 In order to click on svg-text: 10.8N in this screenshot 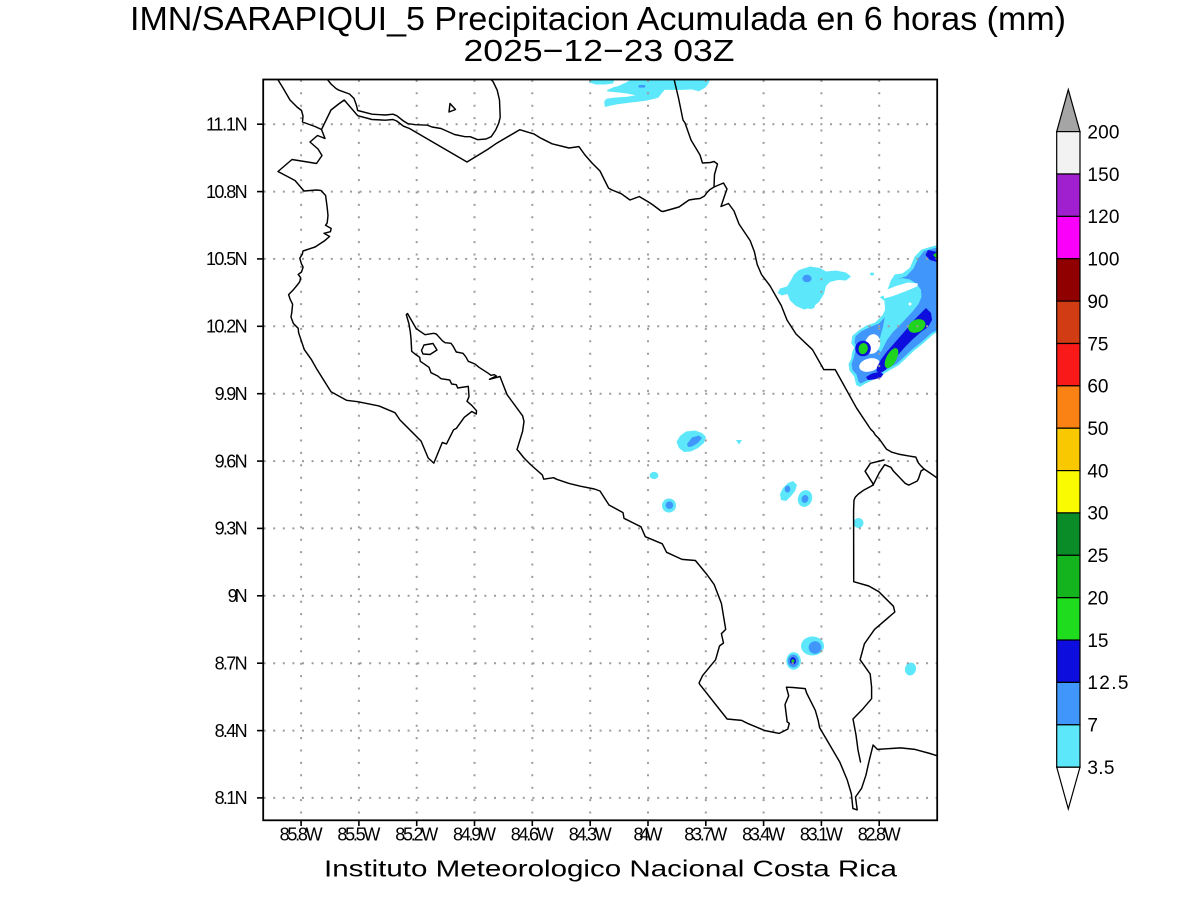, I will do `click(227, 192)`.